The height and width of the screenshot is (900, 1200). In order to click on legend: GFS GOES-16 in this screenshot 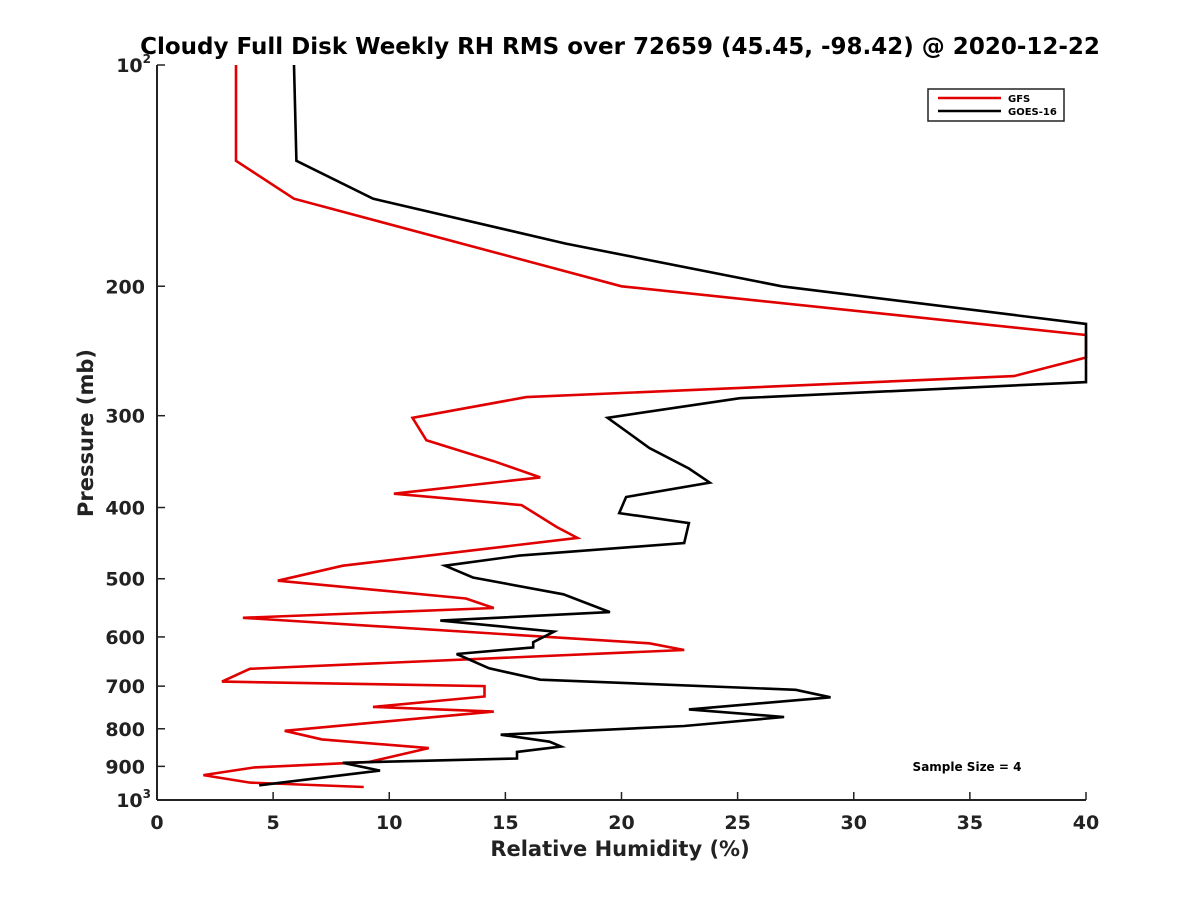, I will do `click(996, 105)`.